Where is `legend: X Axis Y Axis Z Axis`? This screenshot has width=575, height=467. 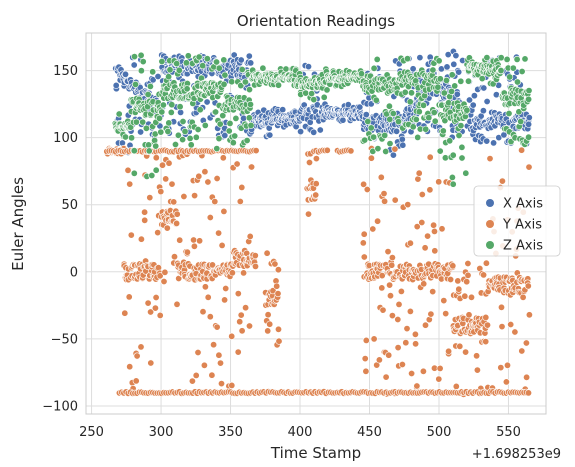 legend: X Axis Y Axis Z Axis is located at coordinates (517, 221).